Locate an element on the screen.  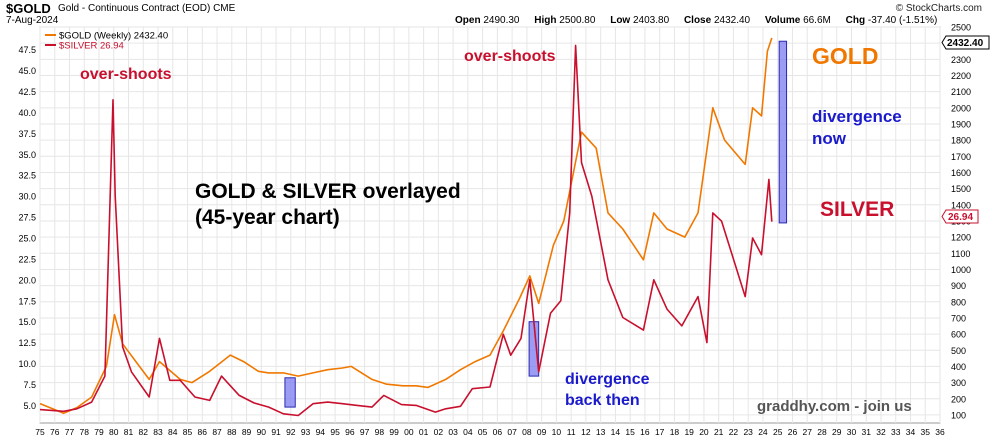
divergence-now-line1: divergence is located at coordinates (857, 116).